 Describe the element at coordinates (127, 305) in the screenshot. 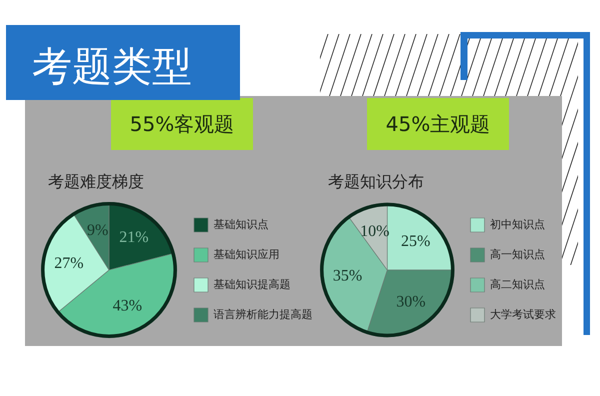

I see `data-label: 43%` at that location.